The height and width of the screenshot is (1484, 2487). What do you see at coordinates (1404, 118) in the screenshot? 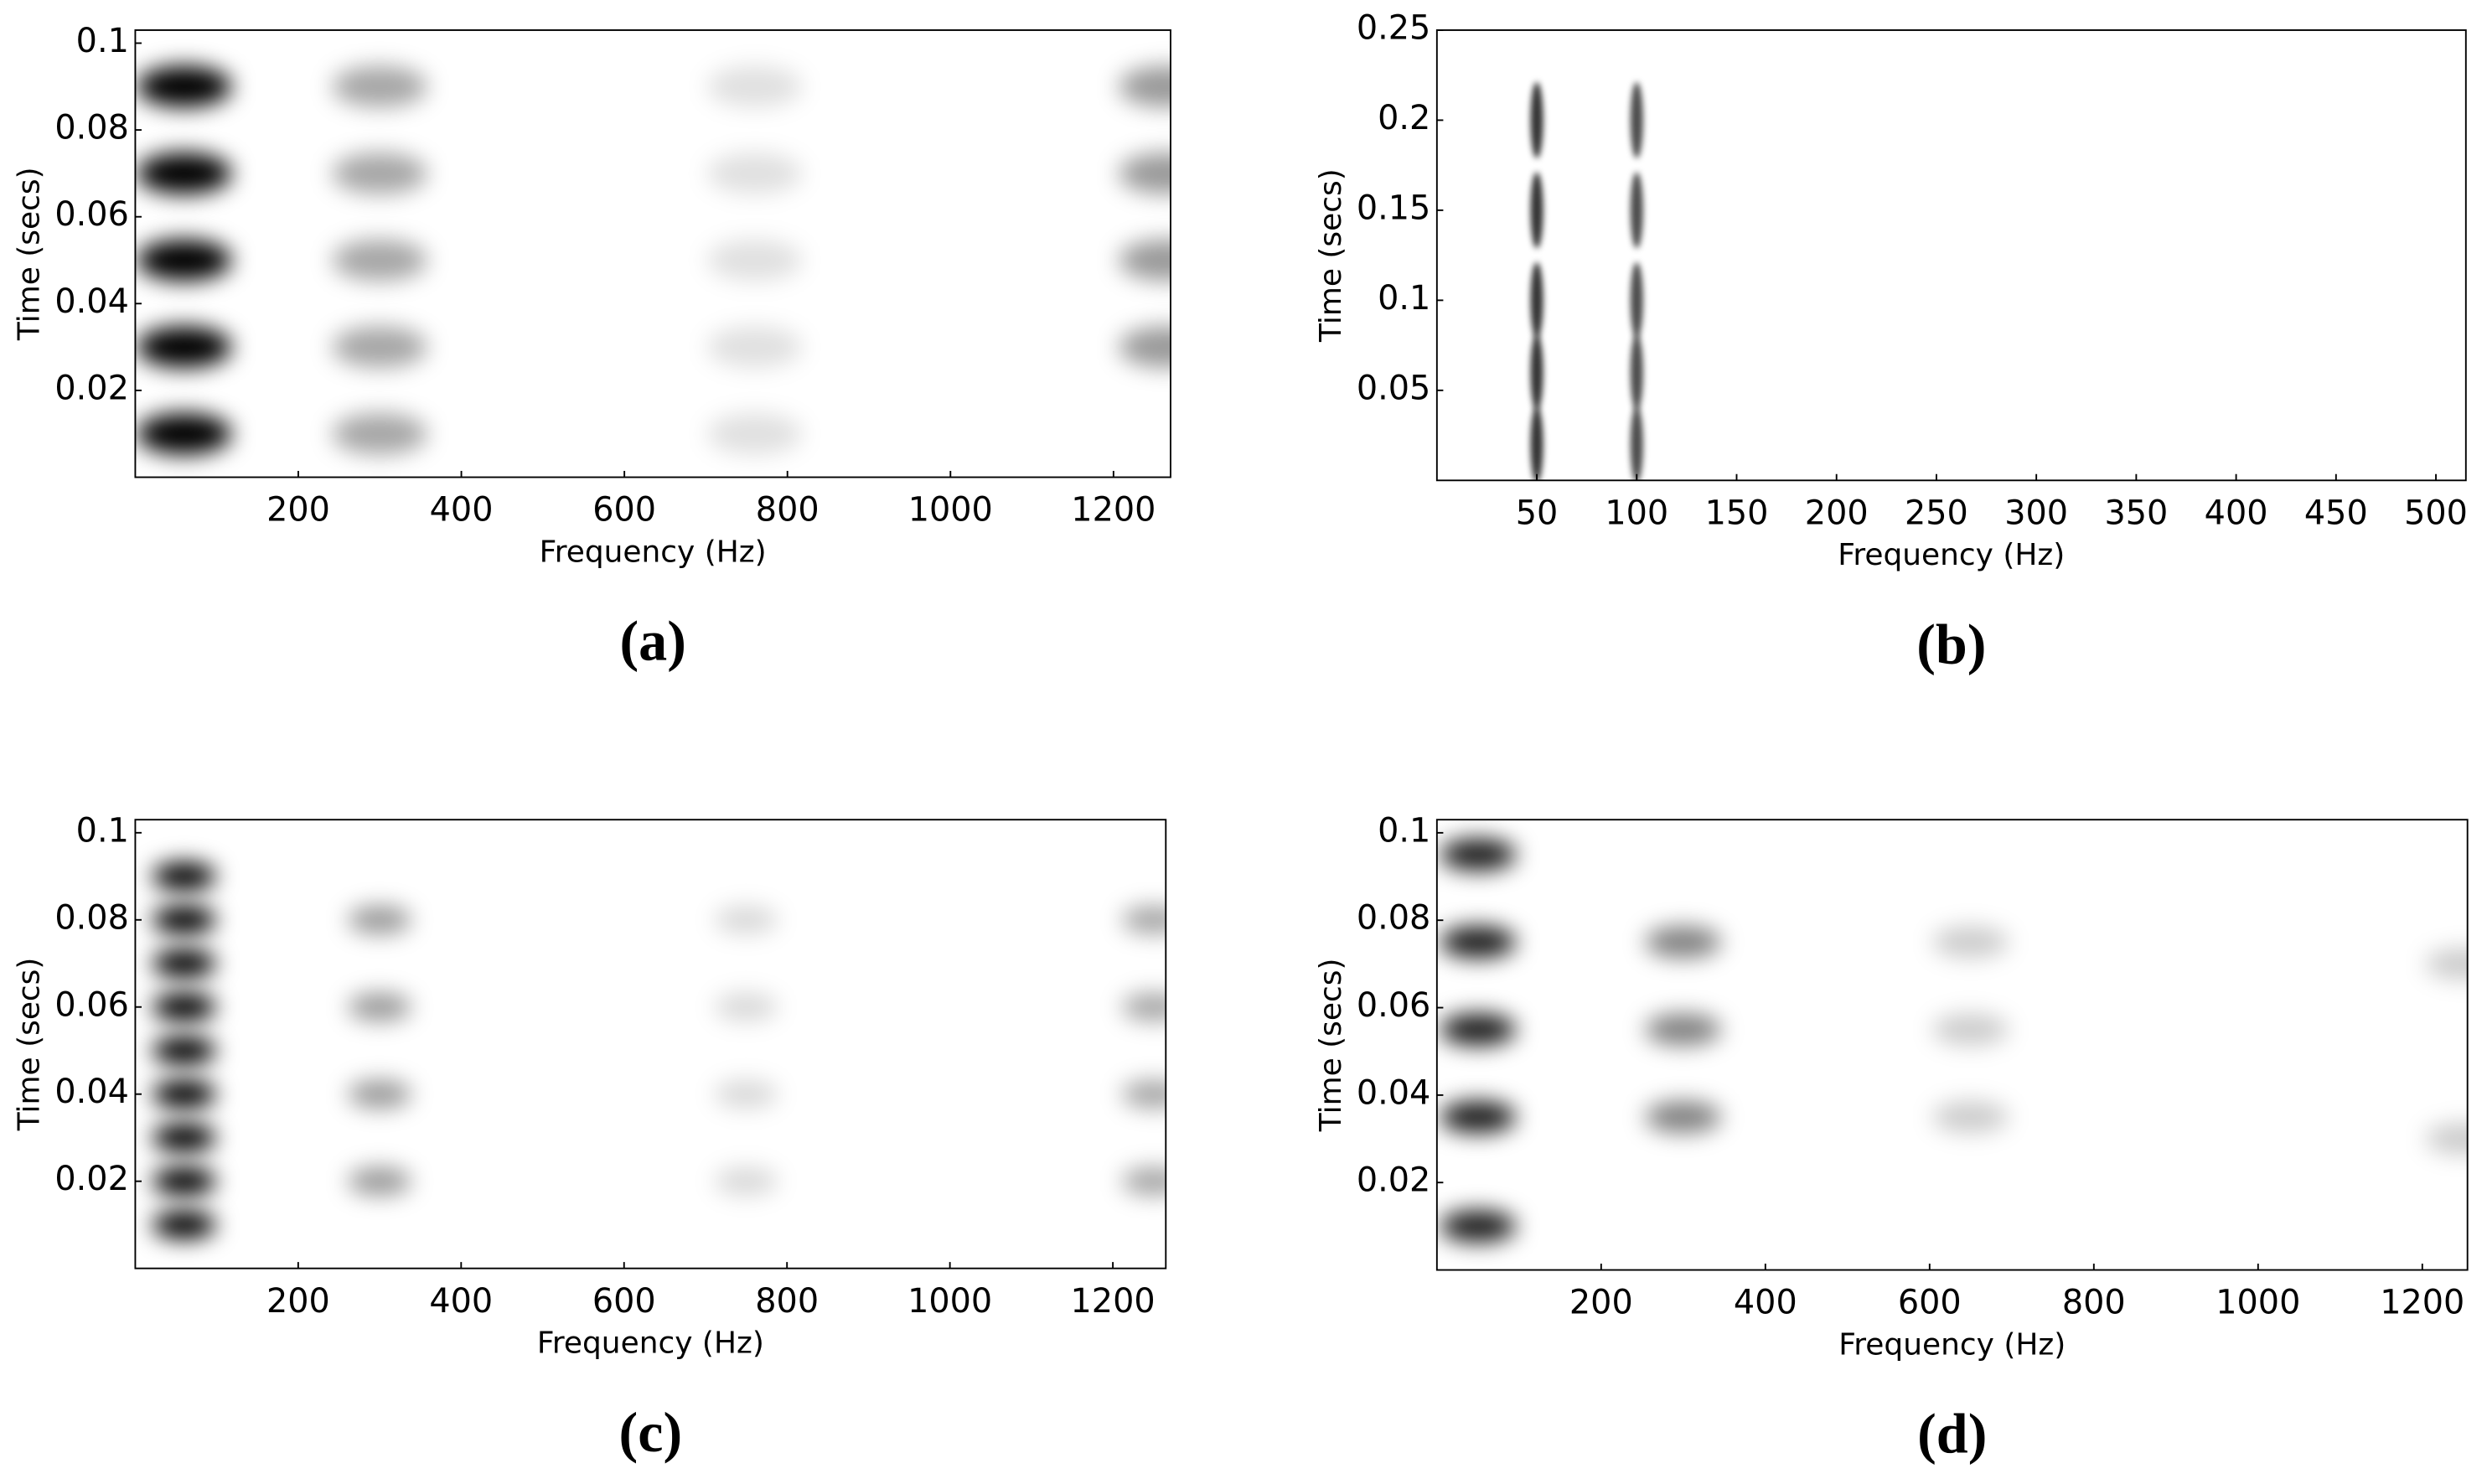
I see `y-tick-label: 0.2` at bounding box center [1404, 118].